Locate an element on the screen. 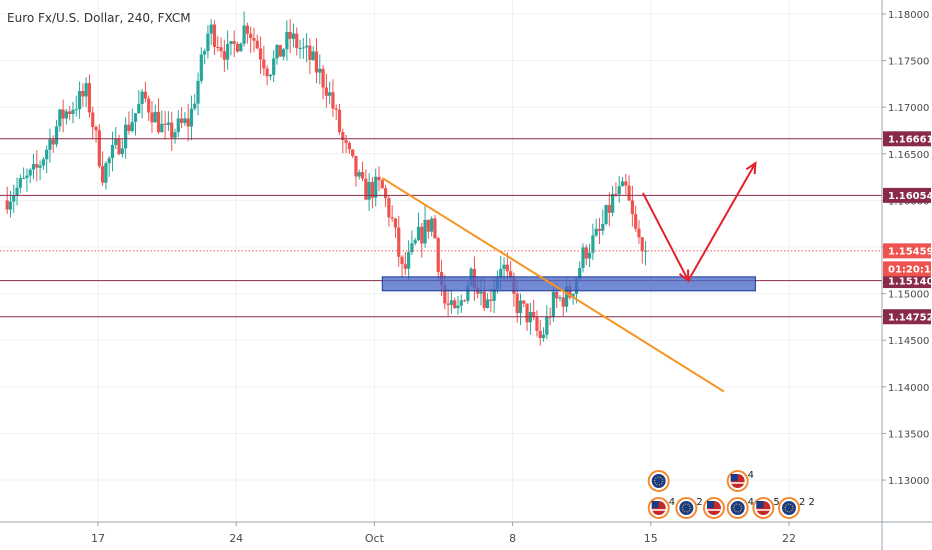 The width and height of the screenshot is (932, 550). y-tick-label: 1.16500 is located at coordinates (908, 155).